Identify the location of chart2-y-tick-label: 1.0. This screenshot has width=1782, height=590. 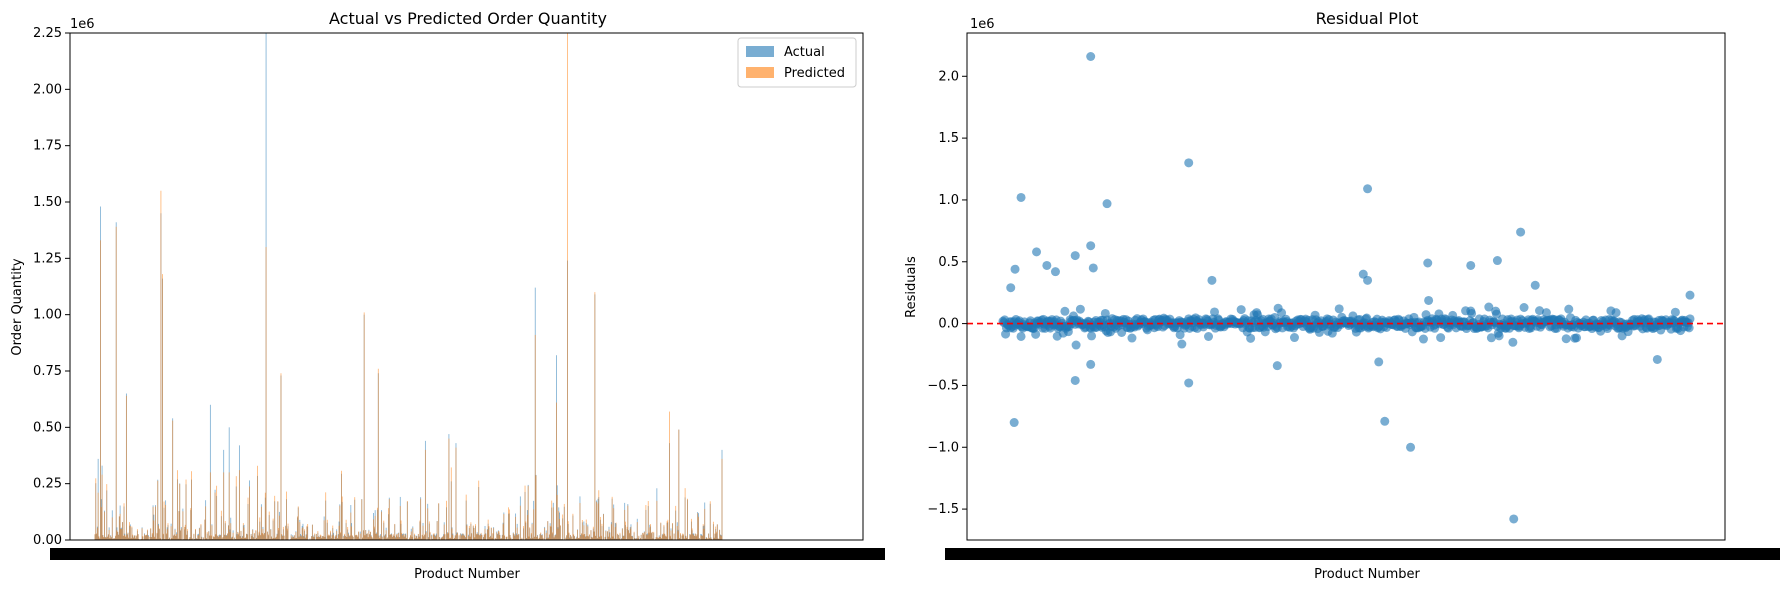
(948, 200).